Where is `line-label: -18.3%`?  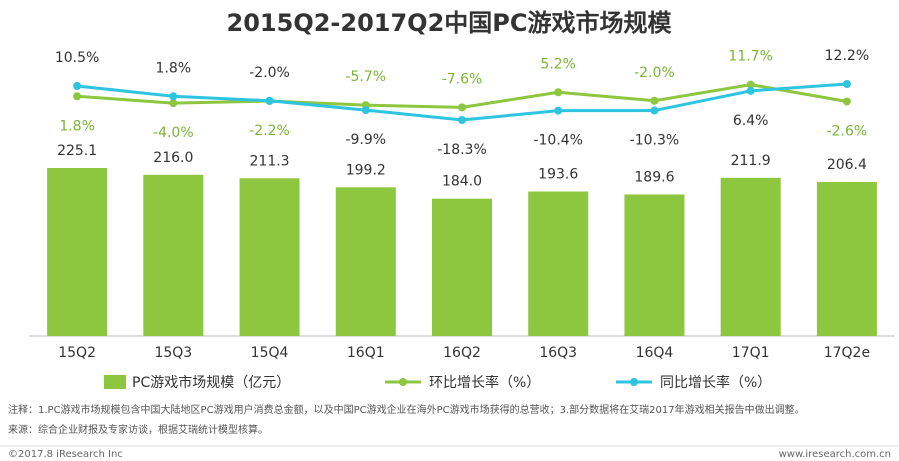 line-label: -18.3% is located at coordinates (462, 150).